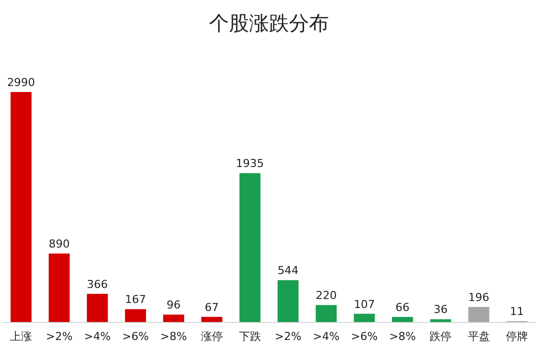 This screenshot has height=352, width=538. I want to click on data-label: 167, so click(135, 299).